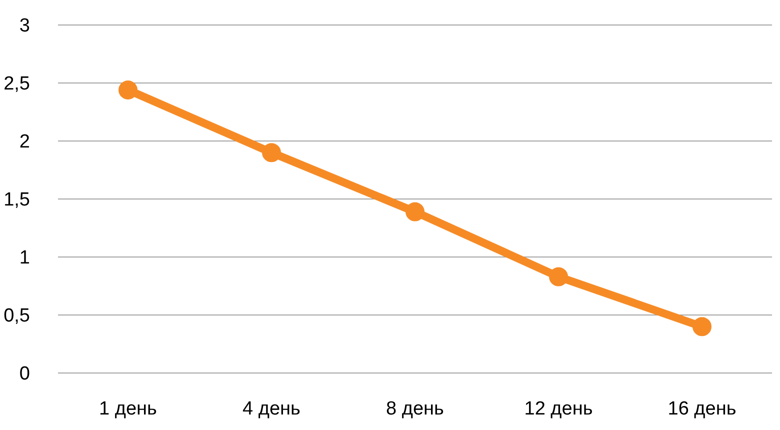  What do you see at coordinates (128, 409) in the screenshot?
I see `x-tick-label: 1 день` at bounding box center [128, 409].